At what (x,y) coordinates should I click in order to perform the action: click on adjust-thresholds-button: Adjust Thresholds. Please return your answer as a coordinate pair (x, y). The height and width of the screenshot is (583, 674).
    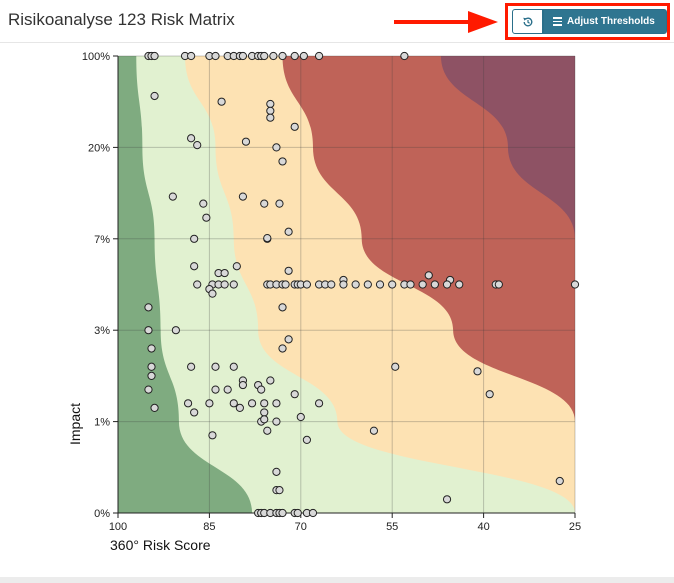
    Looking at the image, I should click on (605, 21).